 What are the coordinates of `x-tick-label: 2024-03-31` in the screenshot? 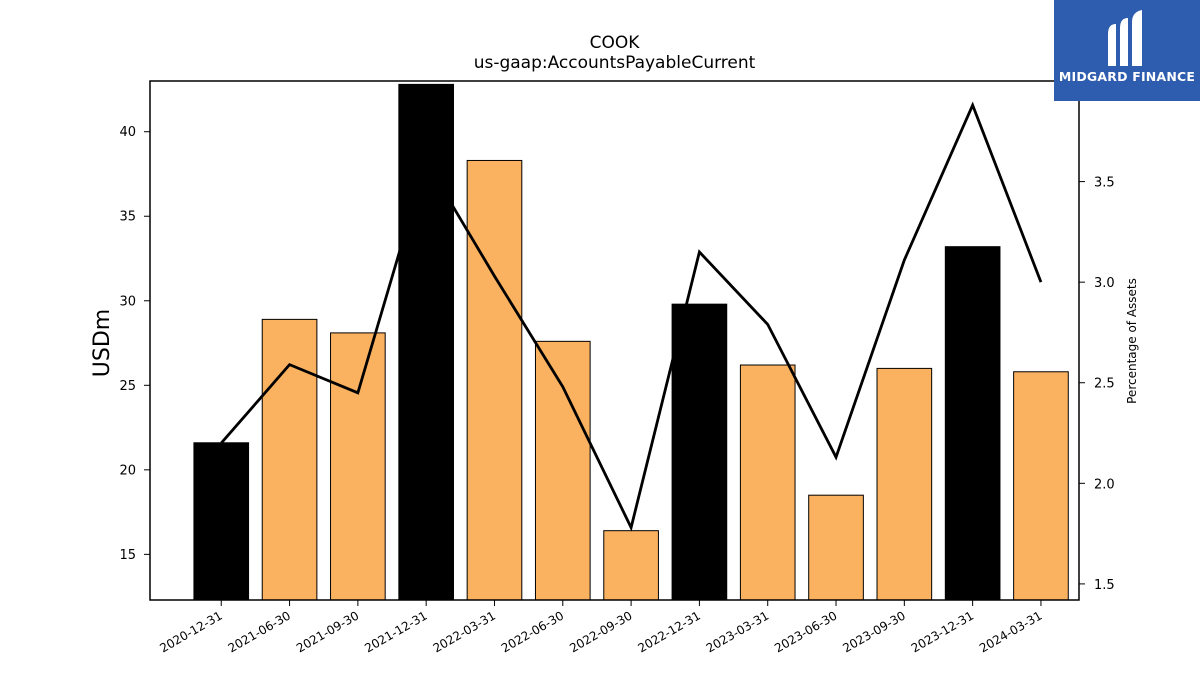 It's located at (1010, 631).